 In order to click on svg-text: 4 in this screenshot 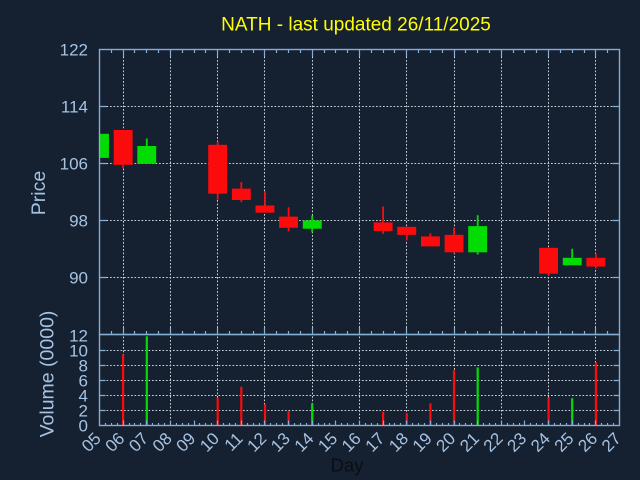, I will do `click(83, 396)`.